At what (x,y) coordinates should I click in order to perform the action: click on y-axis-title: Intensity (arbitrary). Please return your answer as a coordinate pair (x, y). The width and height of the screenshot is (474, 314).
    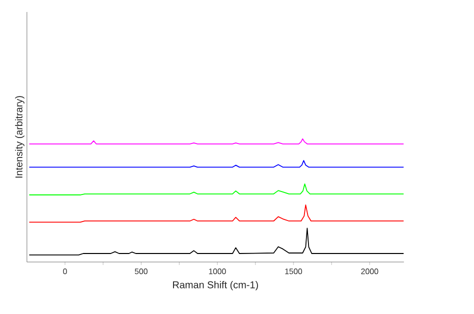
    Looking at the image, I should click on (19, 137).